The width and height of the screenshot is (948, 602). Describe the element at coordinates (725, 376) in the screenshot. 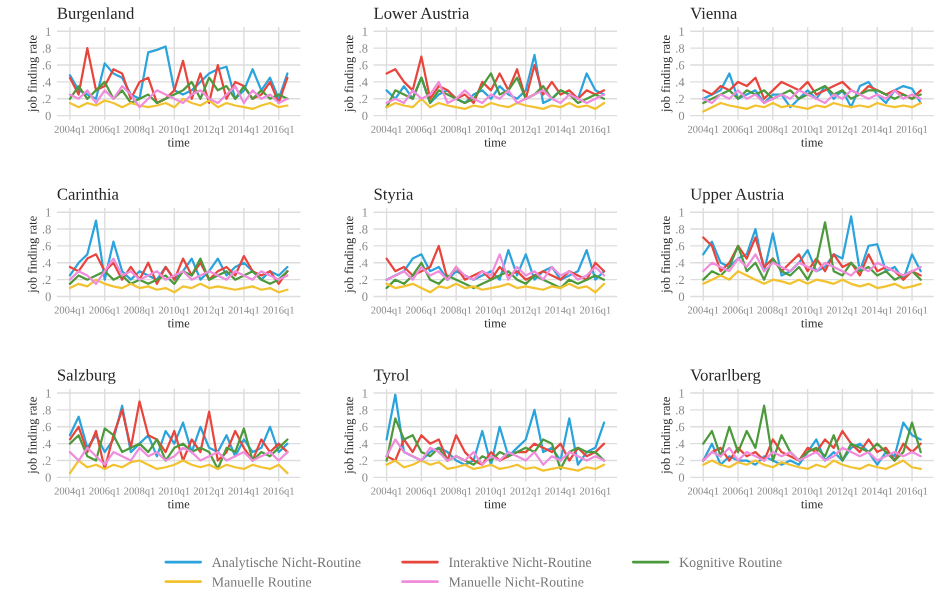

I see `chart-title: Vorarlberg` at that location.